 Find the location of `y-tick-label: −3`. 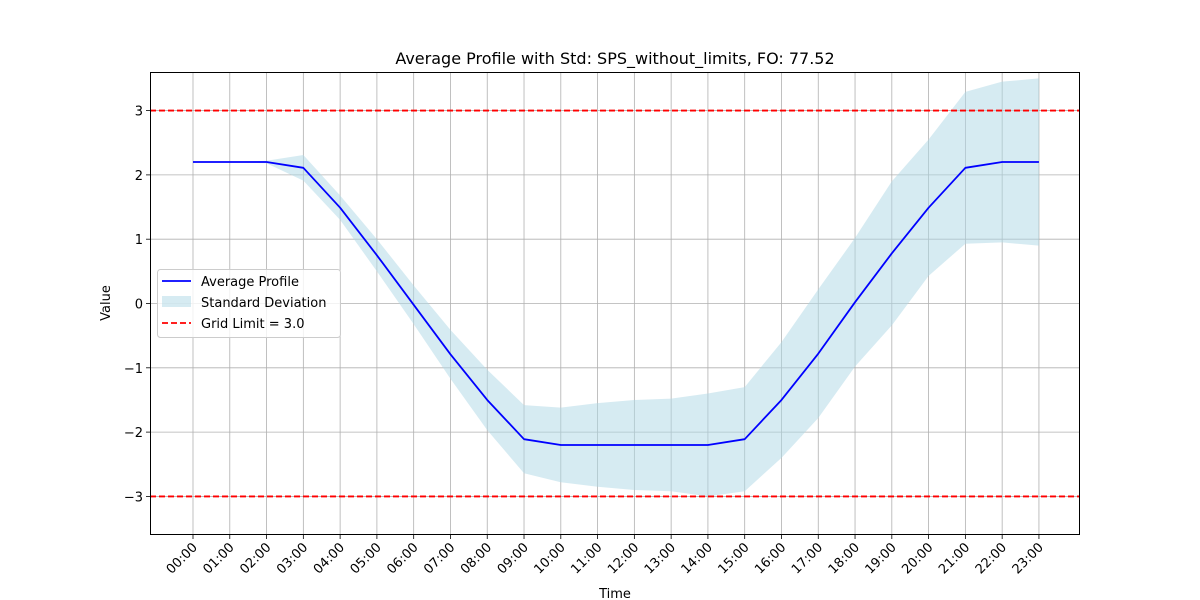

y-tick-label: −3 is located at coordinates (133, 497).